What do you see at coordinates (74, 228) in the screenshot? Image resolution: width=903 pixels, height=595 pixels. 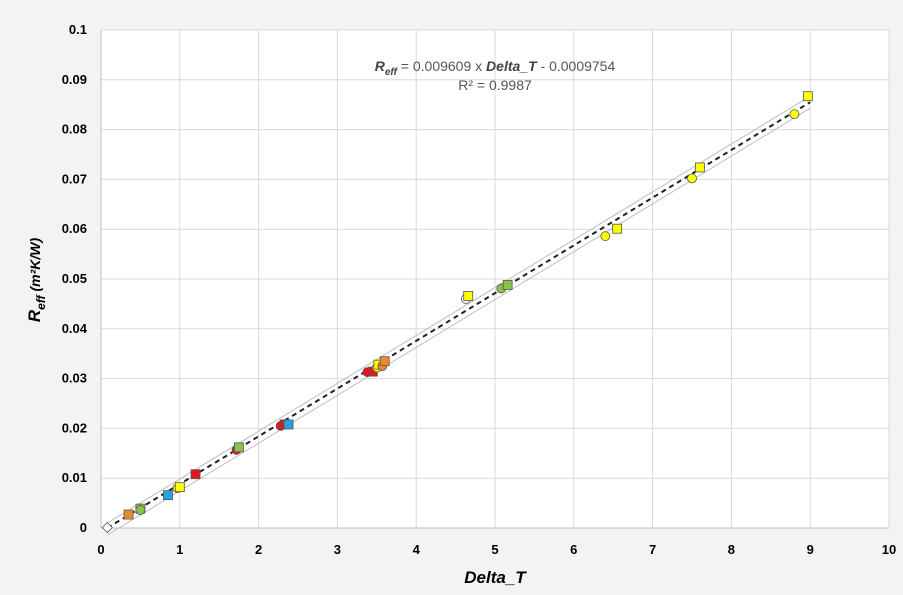 I see `y-tick-label: 0.06` at bounding box center [74, 228].